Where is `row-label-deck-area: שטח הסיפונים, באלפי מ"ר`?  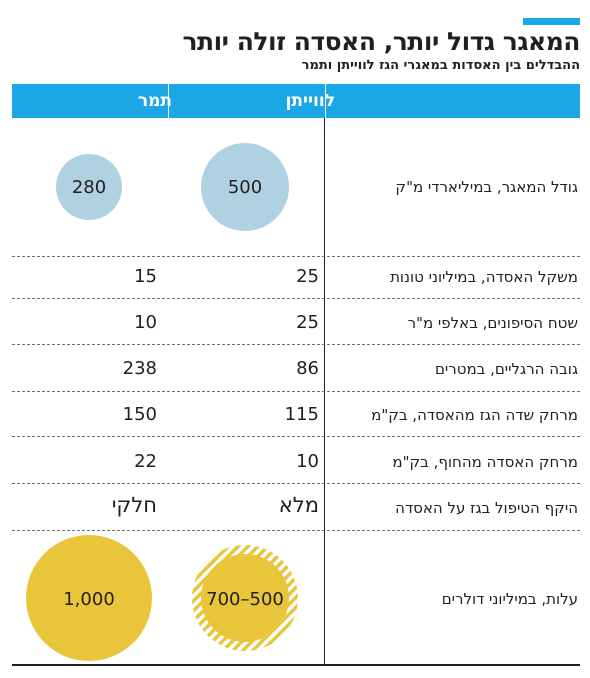
row-label-deck-area: שטח הסיפונים, באלפי מ"ר is located at coordinates (492, 323).